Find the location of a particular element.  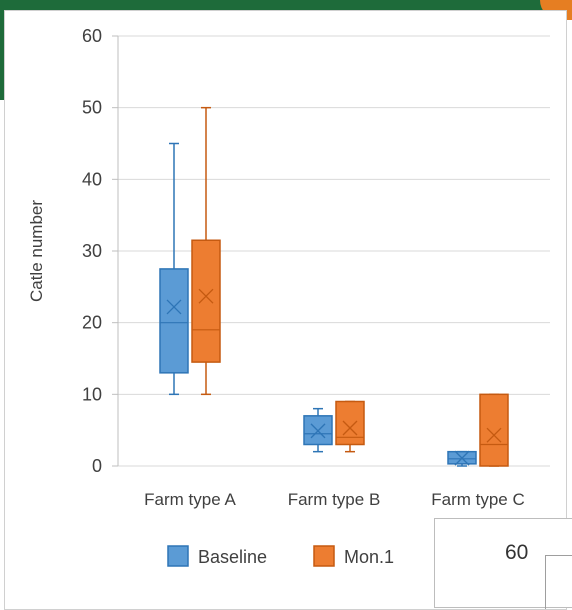

x-tick-label: Farm type A is located at coordinates (190, 499).